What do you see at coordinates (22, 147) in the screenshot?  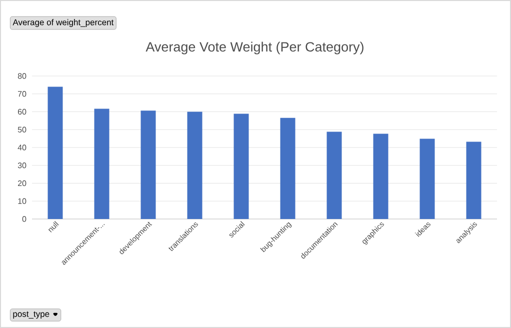 I see `y-tick-label: 40` at bounding box center [22, 147].